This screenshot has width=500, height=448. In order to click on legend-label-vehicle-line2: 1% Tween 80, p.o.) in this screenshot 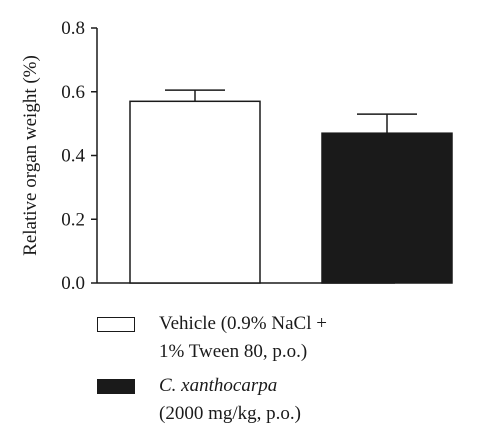, I will do `click(233, 351)`.